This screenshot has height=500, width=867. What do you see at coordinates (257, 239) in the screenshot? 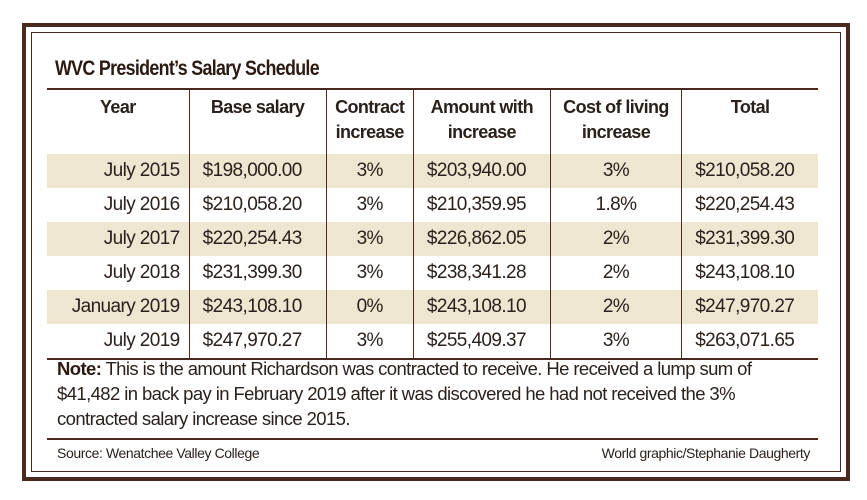
I see `cell-base-salary: $220,254.43` at bounding box center [257, 239].